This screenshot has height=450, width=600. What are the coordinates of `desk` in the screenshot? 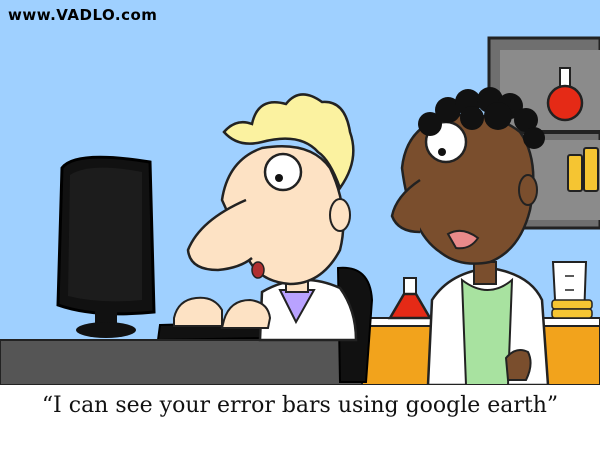 It's located at (181, 362).